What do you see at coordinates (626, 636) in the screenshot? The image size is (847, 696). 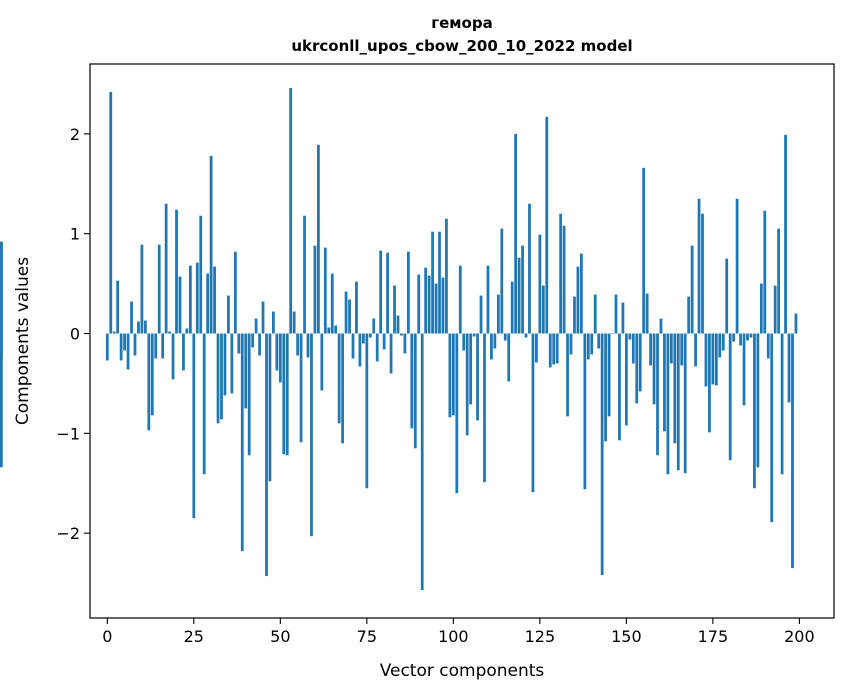 I see `x-tick-label: 150` at bounding box center [626, 636].